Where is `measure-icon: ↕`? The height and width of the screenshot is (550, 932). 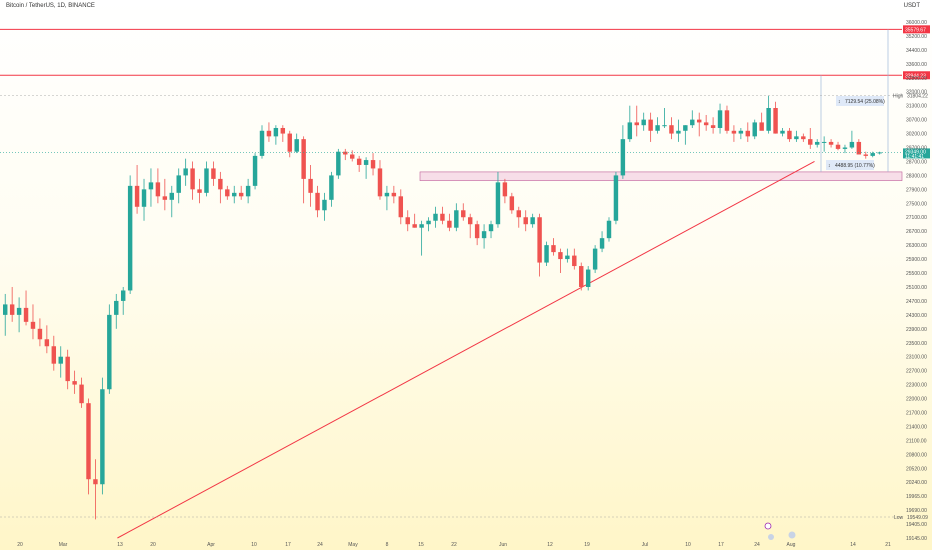
measure-icon: ↕ is located at coordinates (839, 102).